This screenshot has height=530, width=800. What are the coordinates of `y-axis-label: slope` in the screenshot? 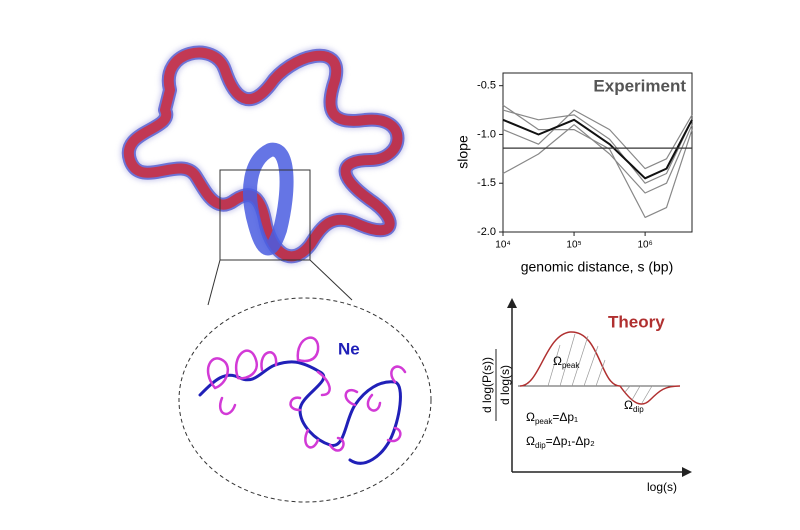 It's located at (463, 152).